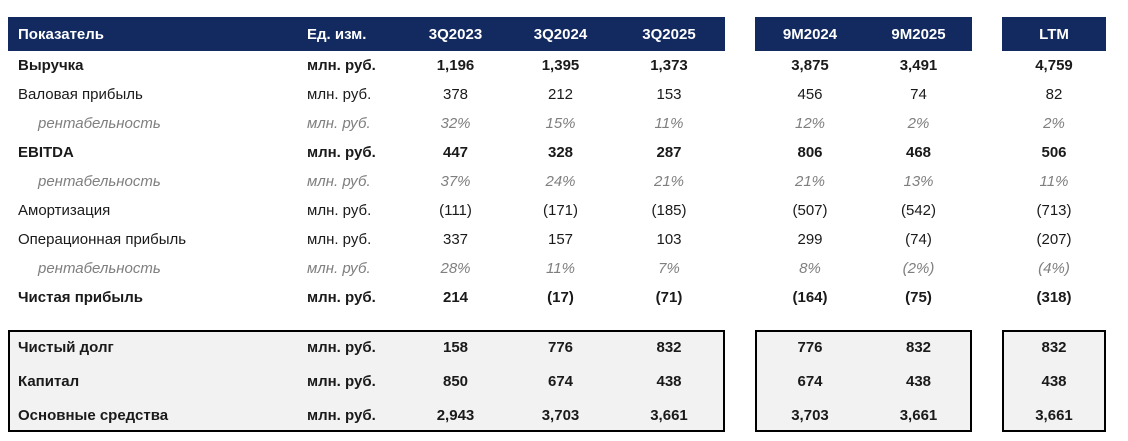 Image resolution: width=1128 pixels, height=441 pixels. I want to click on value-cell: 1,395, so click(560, 65).